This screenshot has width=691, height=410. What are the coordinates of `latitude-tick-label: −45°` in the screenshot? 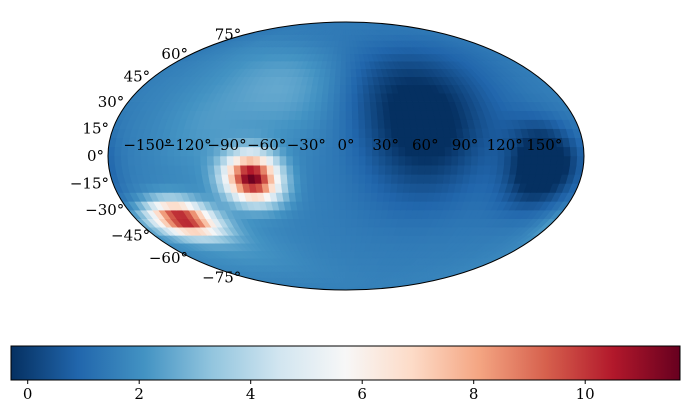 It's located at (130, 235).